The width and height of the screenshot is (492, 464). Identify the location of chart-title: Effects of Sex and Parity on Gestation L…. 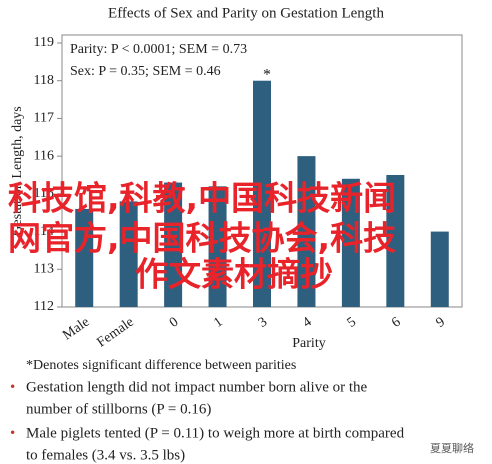
(246, 13).